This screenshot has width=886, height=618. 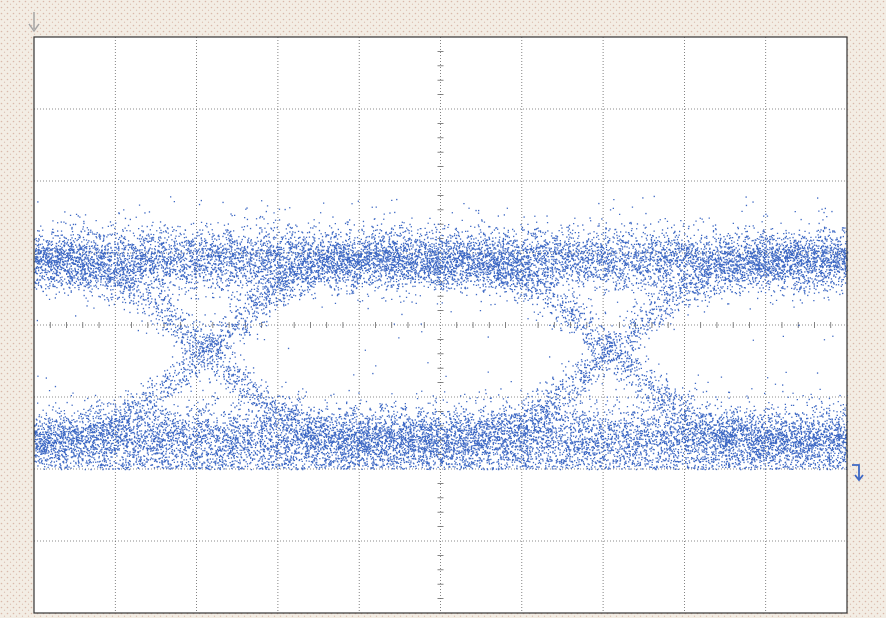 I want to click on down-arrow-icon, so click(x=34, y=22).